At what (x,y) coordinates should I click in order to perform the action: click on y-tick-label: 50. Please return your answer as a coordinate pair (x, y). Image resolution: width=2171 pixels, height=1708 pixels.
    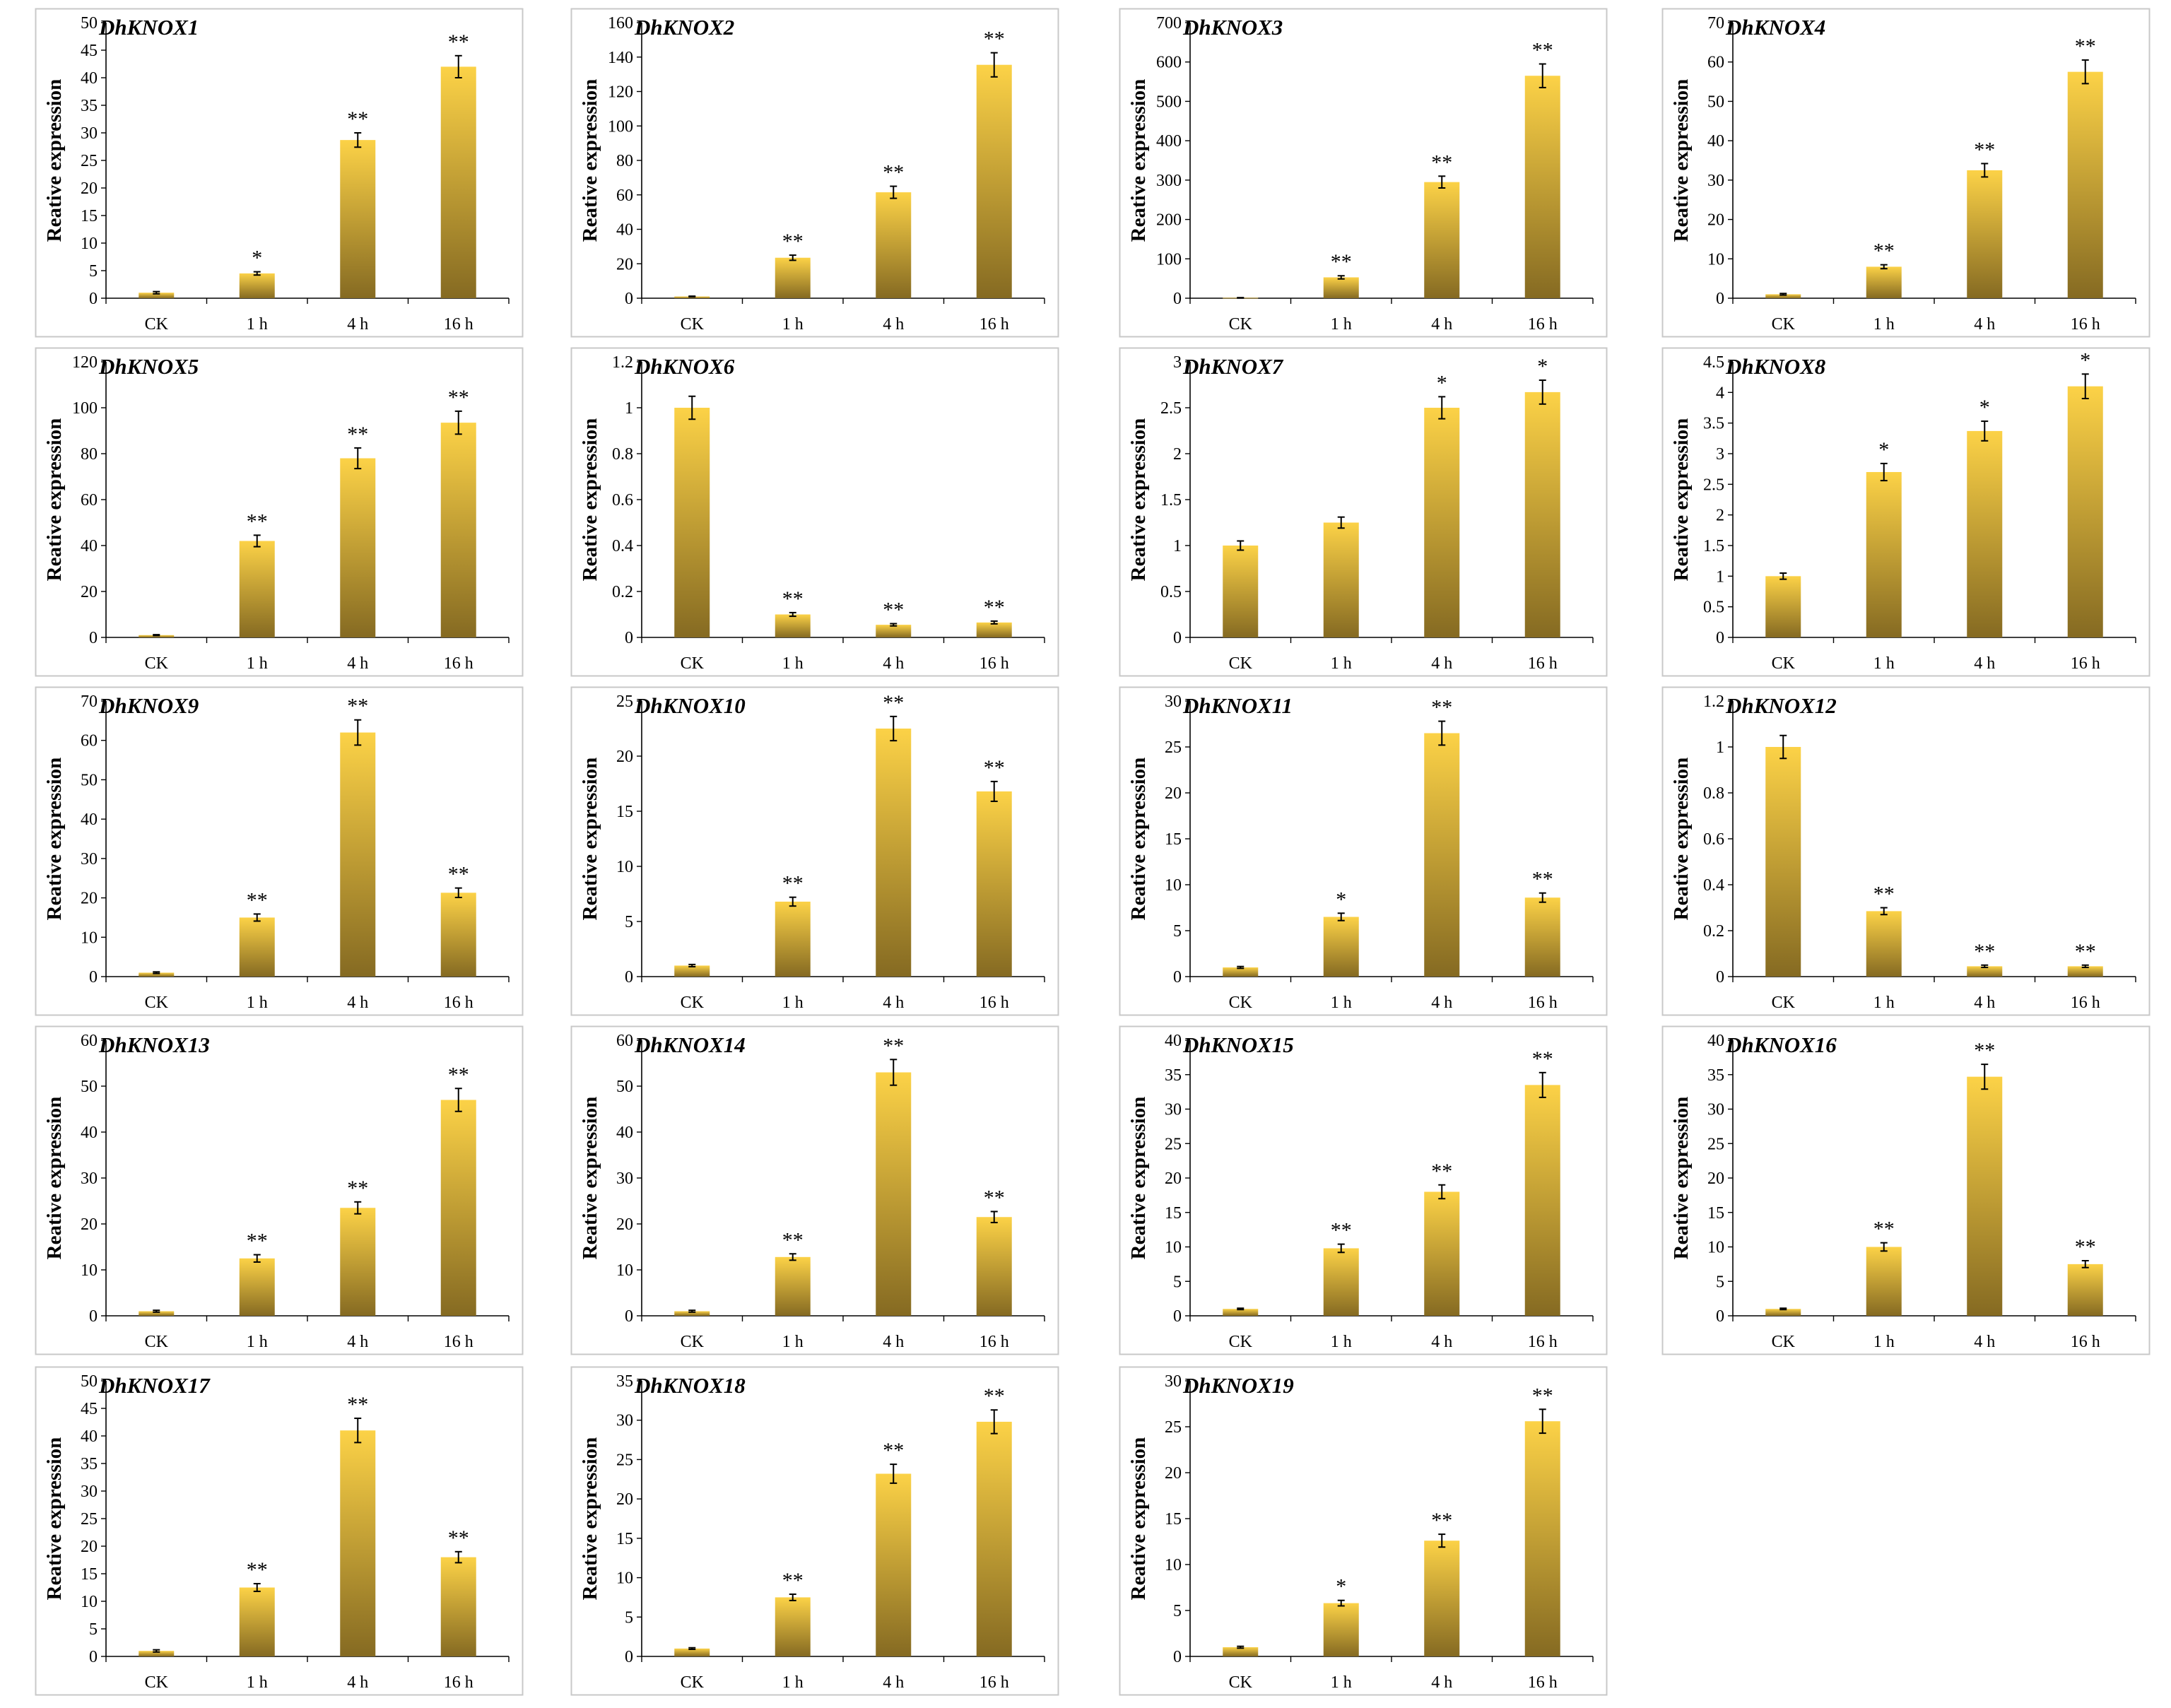
    Looking at the image, I should click on (89, 780).